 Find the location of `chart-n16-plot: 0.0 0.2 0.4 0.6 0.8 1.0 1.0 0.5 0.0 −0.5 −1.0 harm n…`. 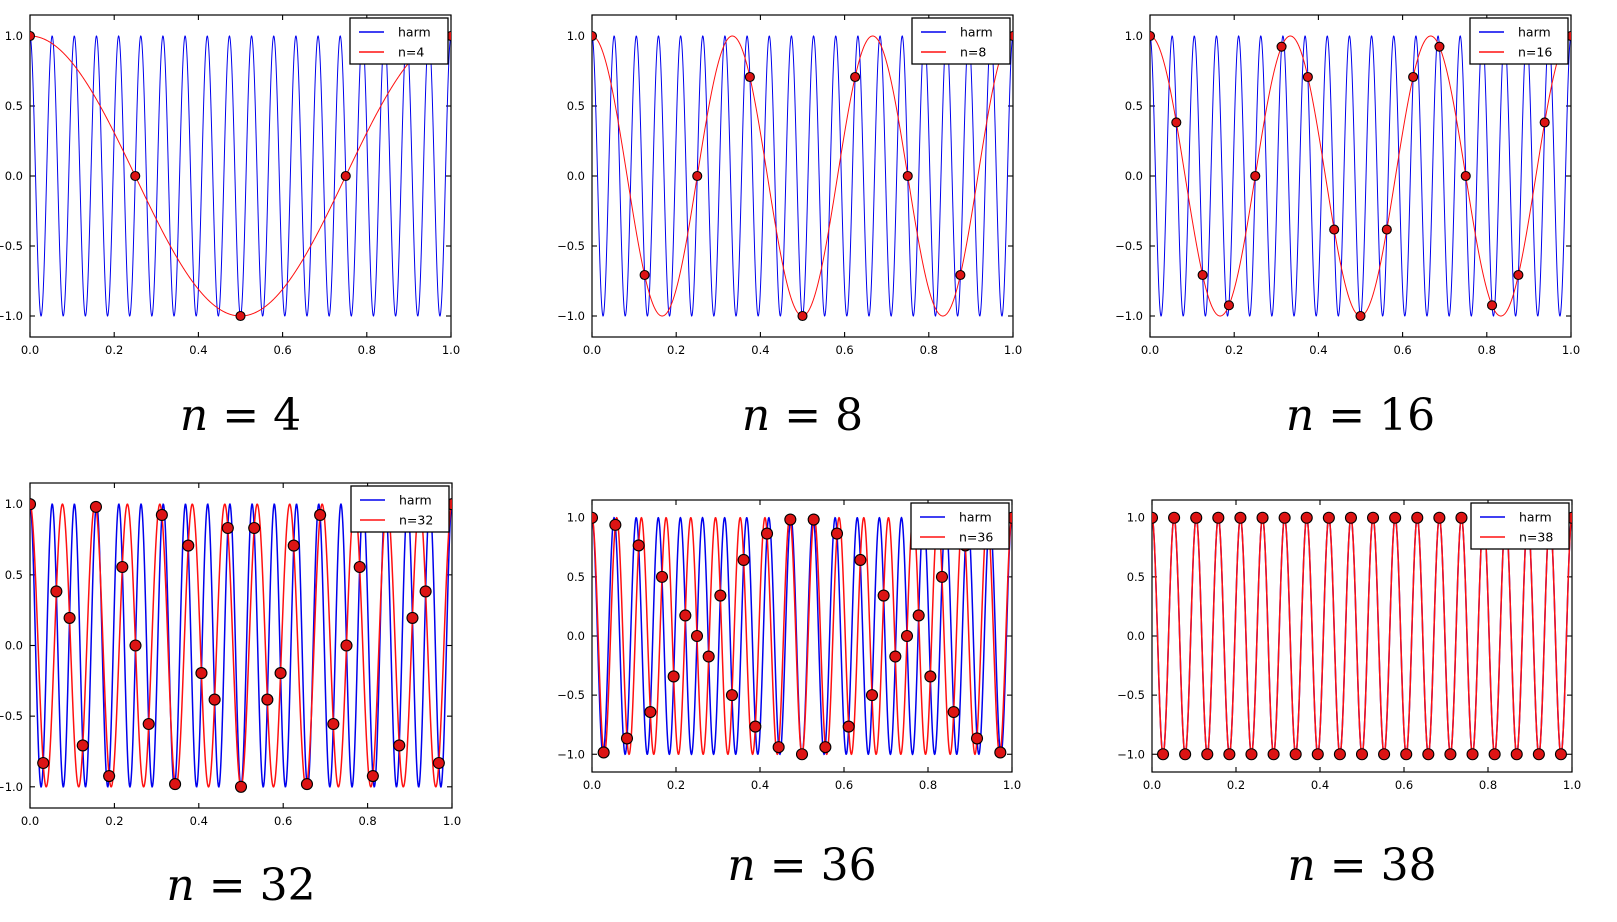

chart-n16-plot: 0.0 0.2 0.4 0.6 0.8 1.0 1.0 0.5 0.0 −0.5 −1.0 harm n… is located at coordinates (1345, 186).